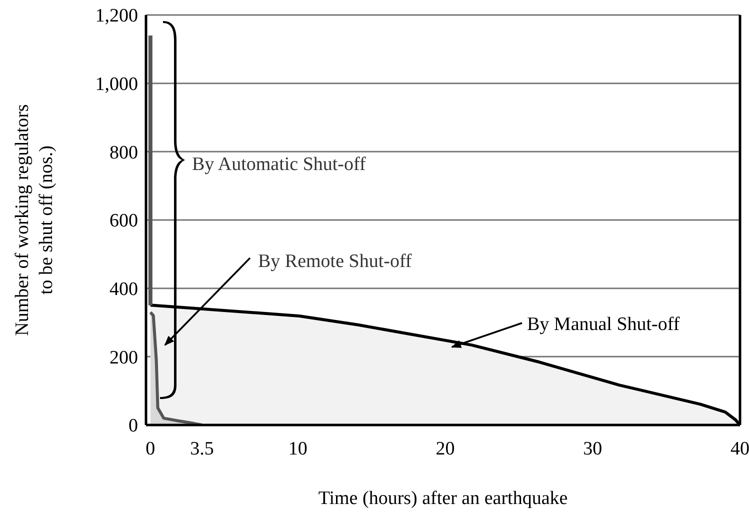 This screenshot has width=749, height=516. What do you see at coordinates (124, 357) in the screenshot?
I see `y-tick-label: 200` at bounding box center [124, 357].